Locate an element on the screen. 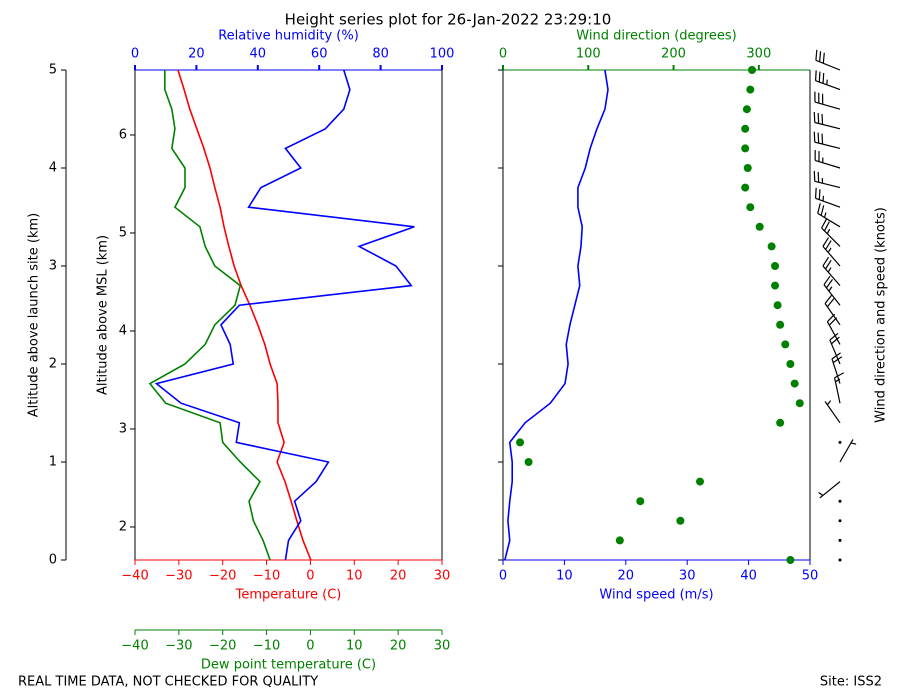 The image size is (900, 700). x-tick-label: 200 is located at coordinates (673, 54).